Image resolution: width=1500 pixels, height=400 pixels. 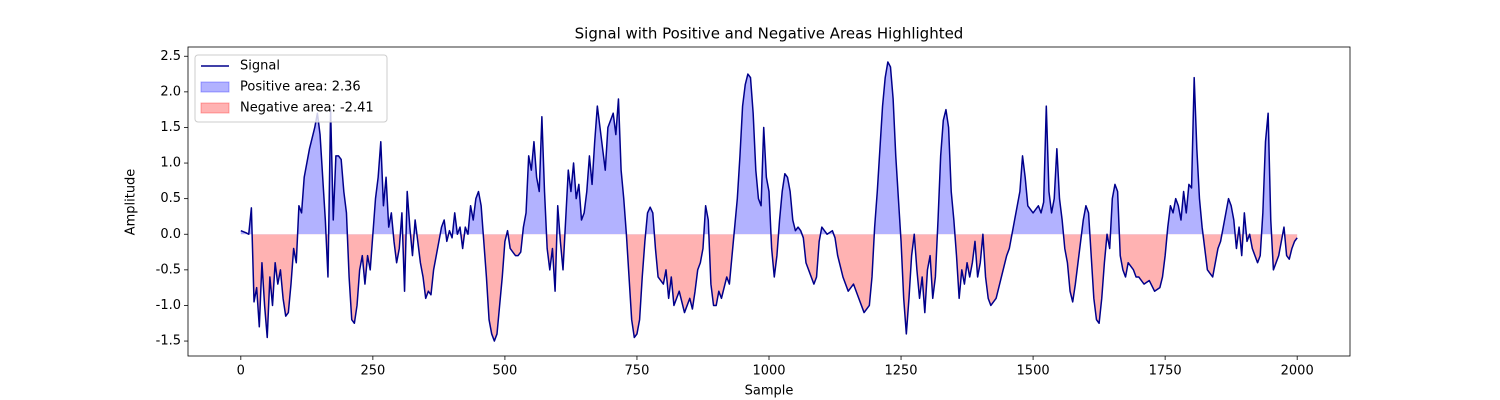 What do you see at coordinates (372, 371) in the screenshot?
I see `x-tick-label: 250` at bounding box center [372, 371].